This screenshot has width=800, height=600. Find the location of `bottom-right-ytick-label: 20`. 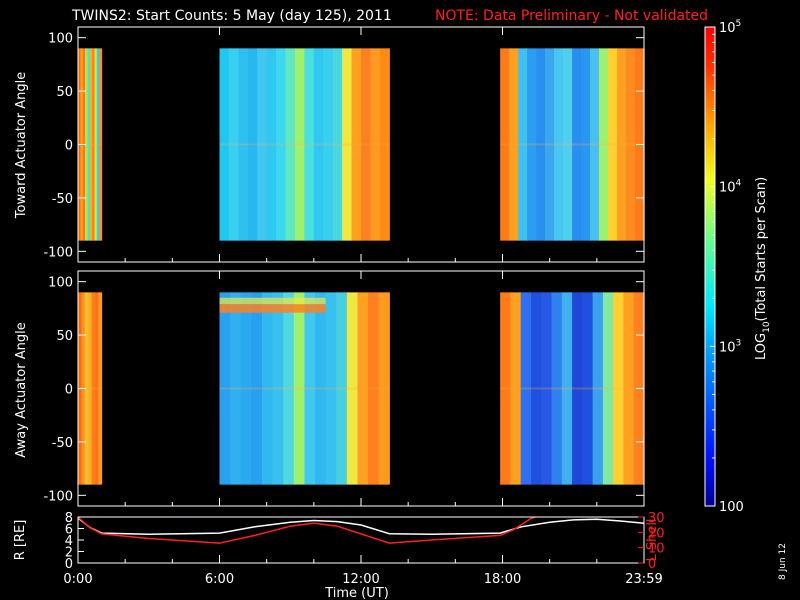

bottom-right-ytick-label: 20 is located at coordinates (656, 533).